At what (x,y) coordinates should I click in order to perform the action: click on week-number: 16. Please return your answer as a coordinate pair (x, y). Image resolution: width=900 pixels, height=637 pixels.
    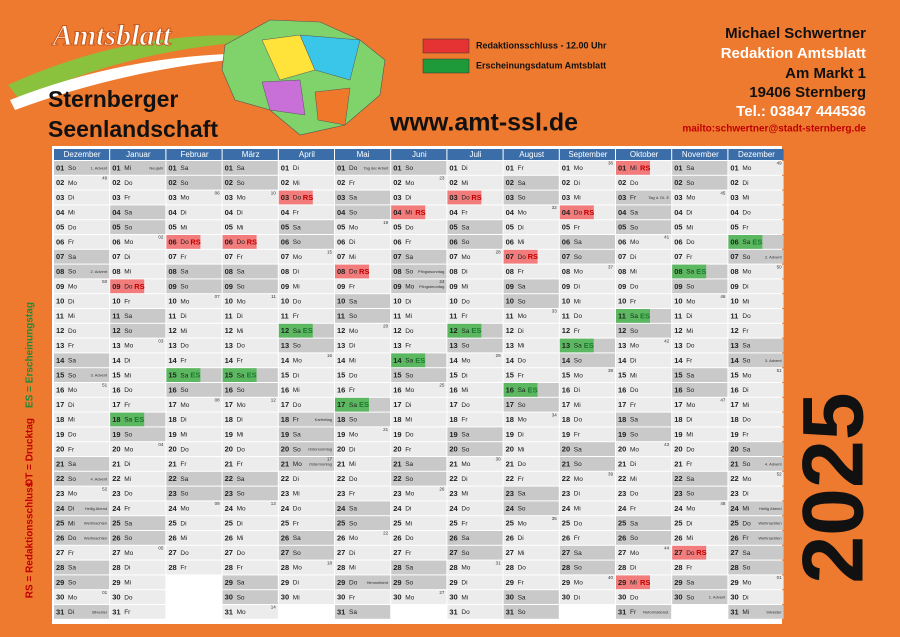
    Looking at the image, I should click on (330, 355).